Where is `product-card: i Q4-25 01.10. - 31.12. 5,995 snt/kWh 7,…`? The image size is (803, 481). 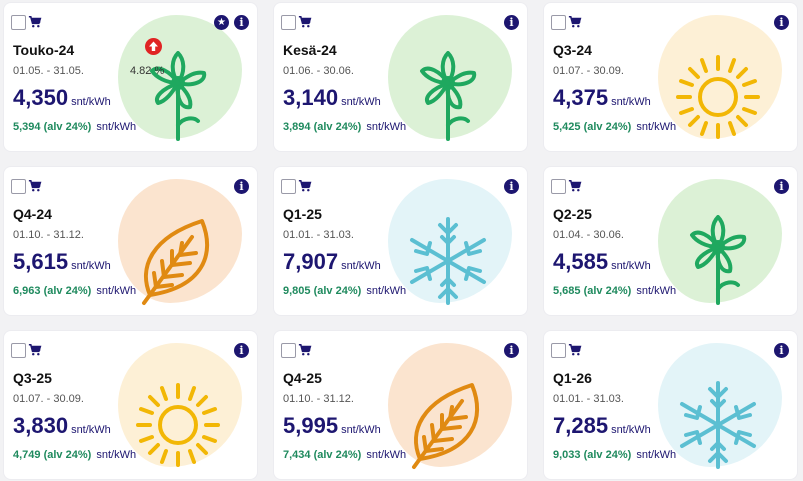 product-card: i Q4-25 01.10. - 31.12. 5,995 snt/kWh 7,… is located at coordinates (400, 405).